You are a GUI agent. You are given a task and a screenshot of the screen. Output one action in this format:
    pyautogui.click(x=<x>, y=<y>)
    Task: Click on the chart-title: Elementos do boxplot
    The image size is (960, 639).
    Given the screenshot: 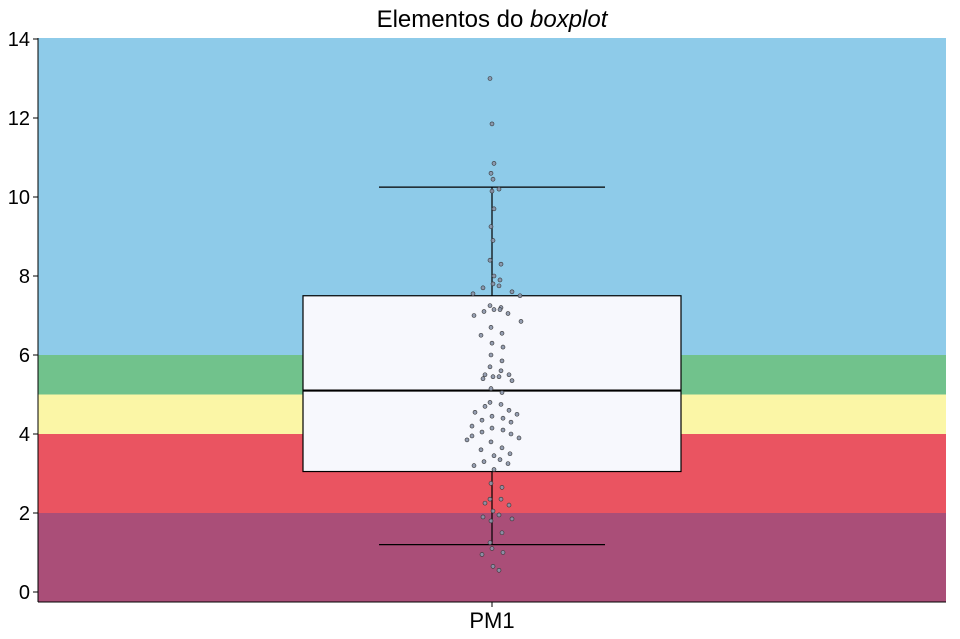 What is the action you would take?
    pyautogui.click(x=493, y=19)
    